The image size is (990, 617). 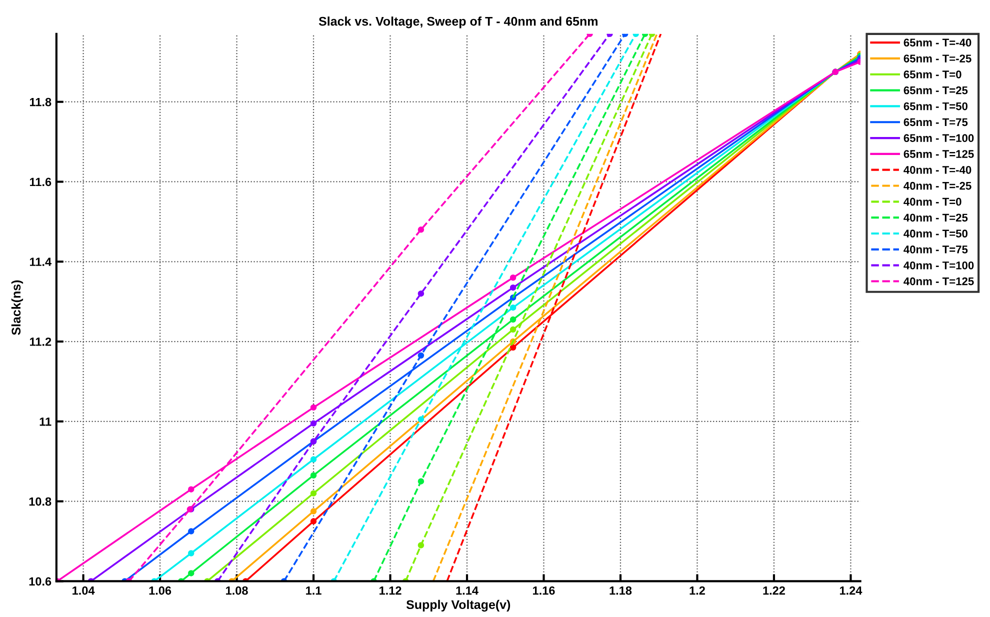 I want to click on y-tick-label: 11.2, so click(x=41, y=342).